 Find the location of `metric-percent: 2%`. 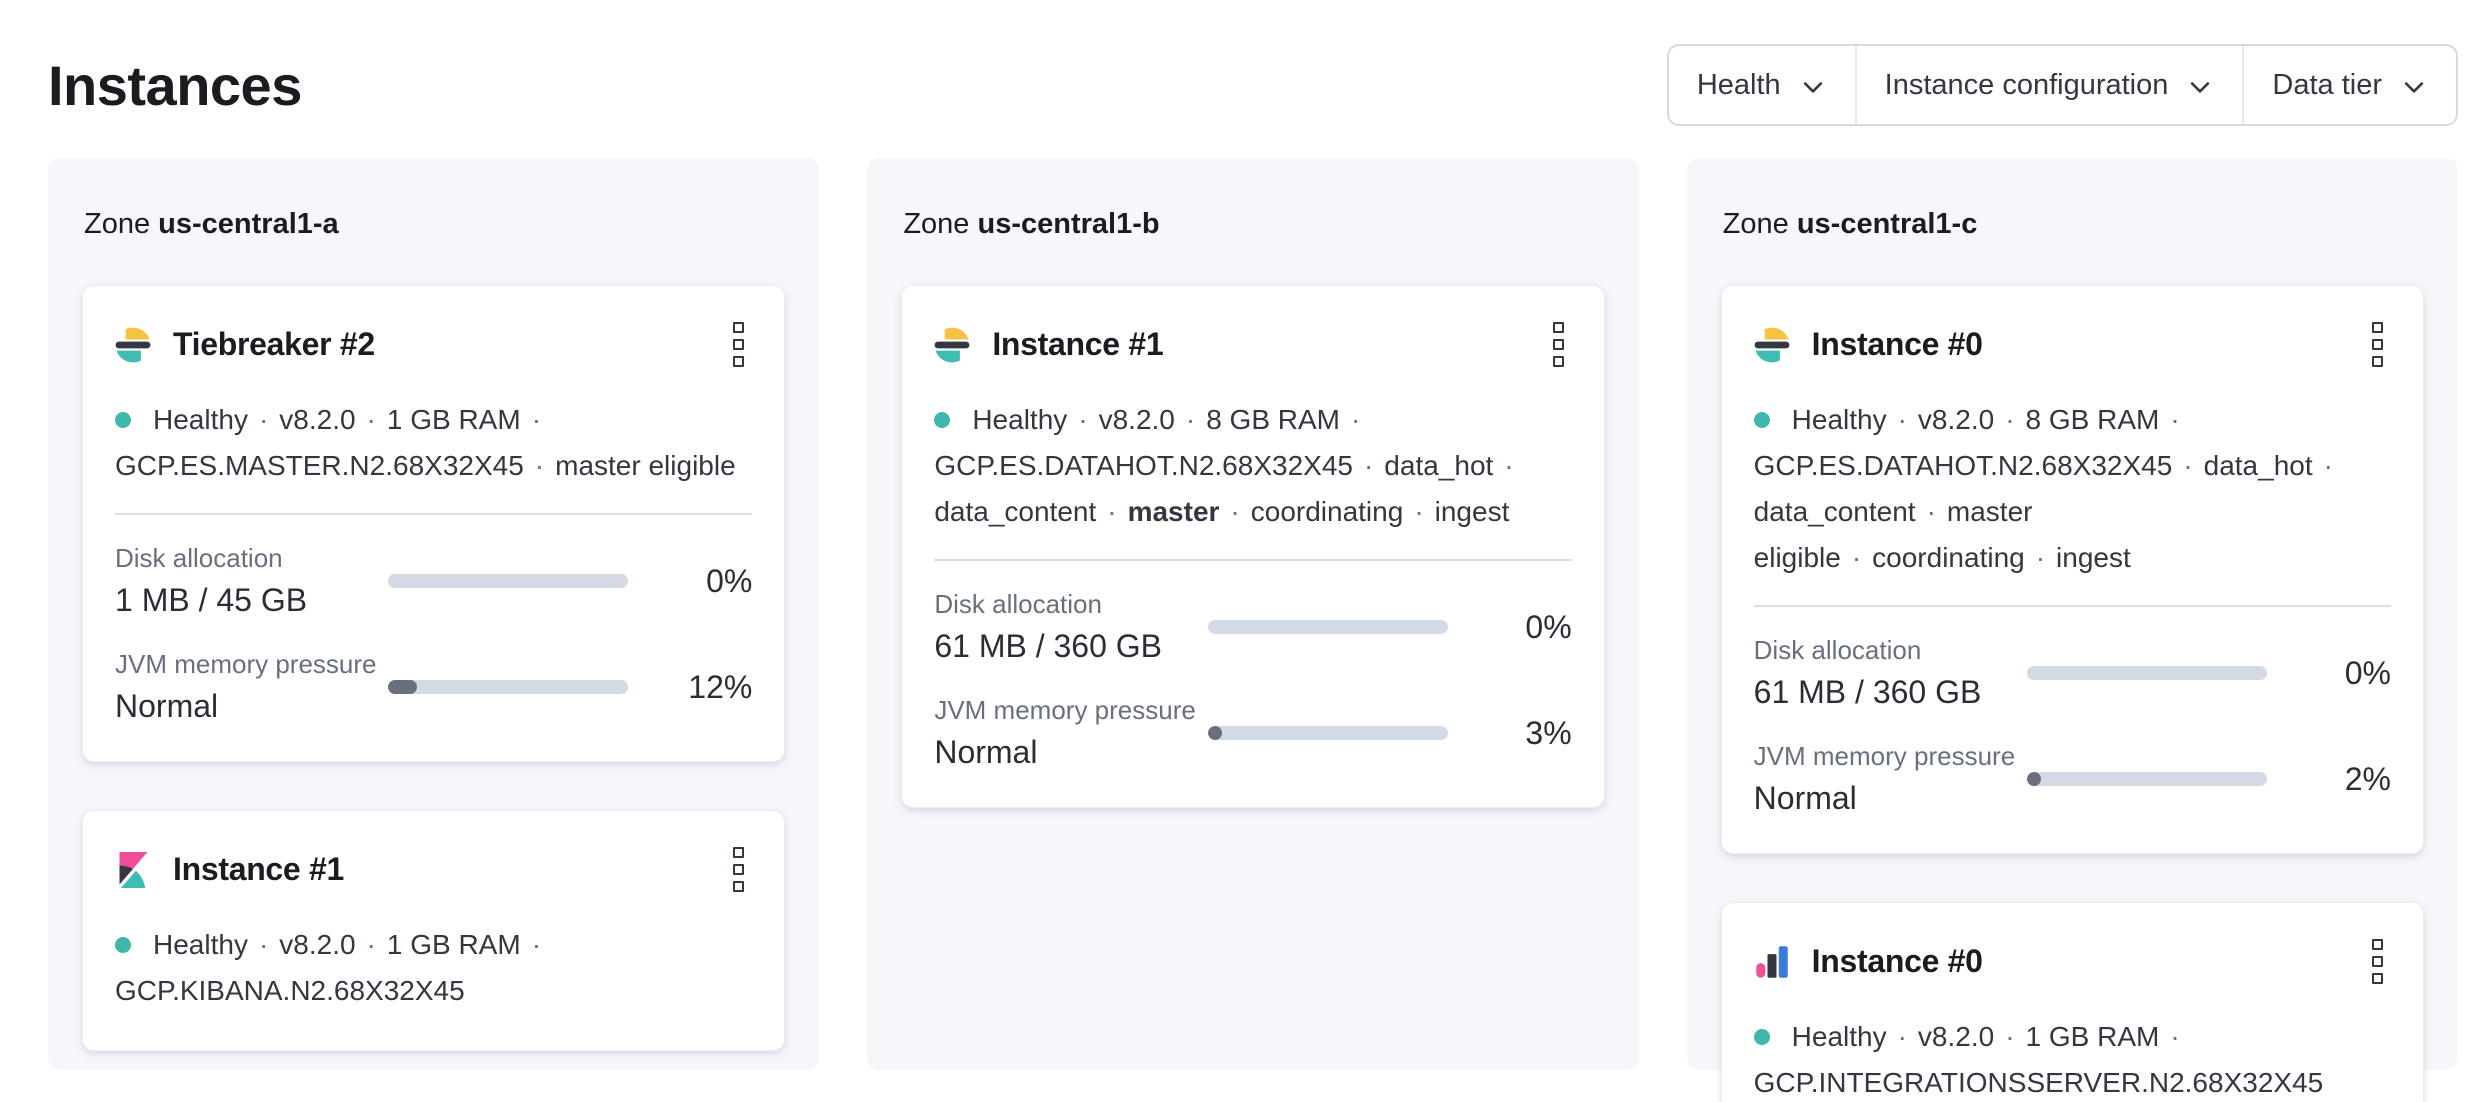

metric-percent: 2% is located at coordinates (2367, 778).